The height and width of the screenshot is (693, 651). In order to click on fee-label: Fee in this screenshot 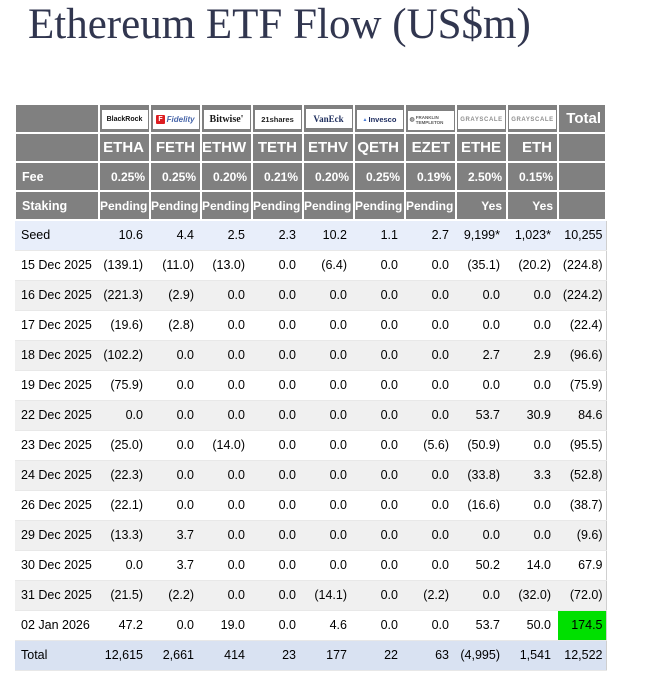, I will do `click(57, 176)`.